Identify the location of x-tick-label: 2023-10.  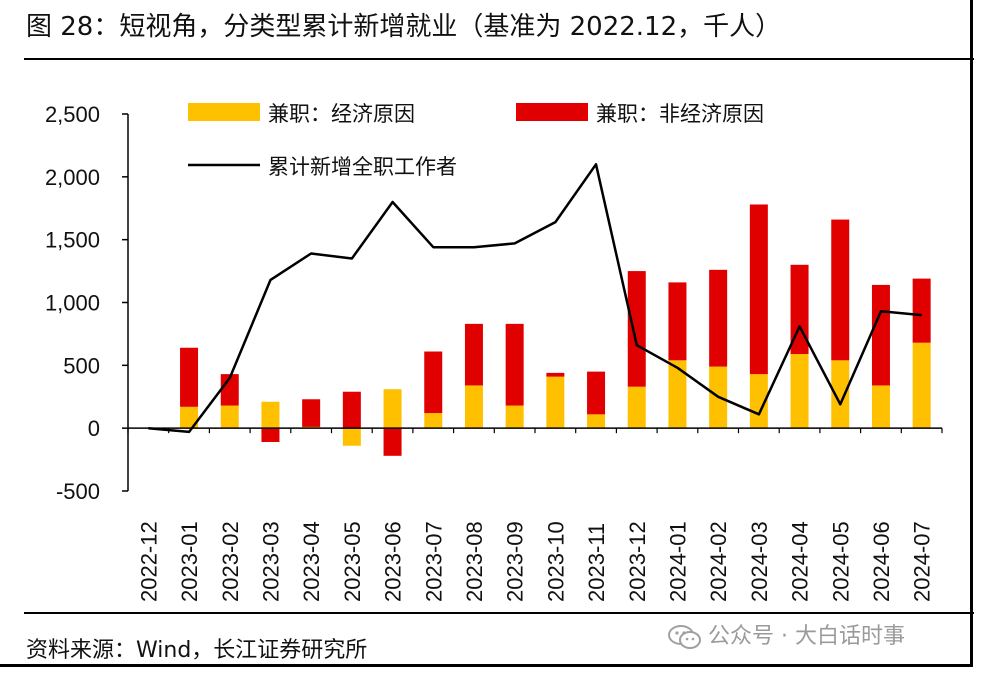
(555, 561).